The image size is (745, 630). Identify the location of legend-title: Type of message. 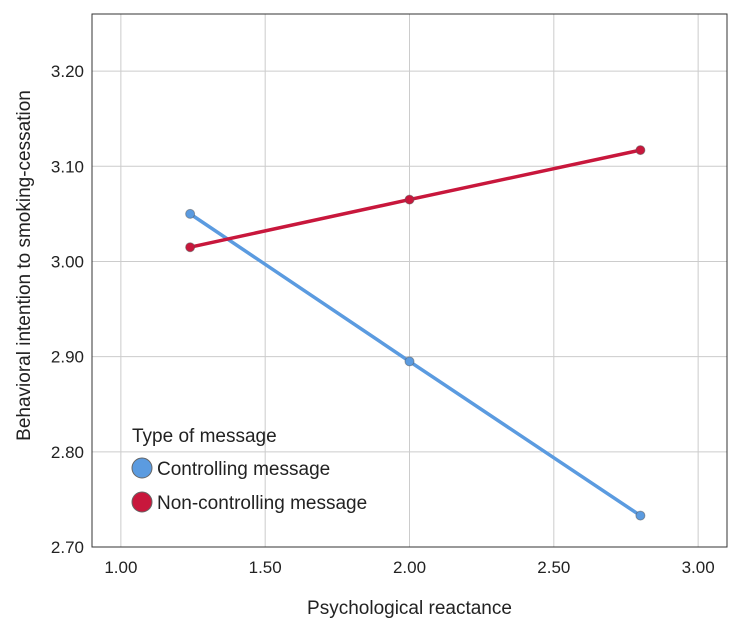
(204, 436).